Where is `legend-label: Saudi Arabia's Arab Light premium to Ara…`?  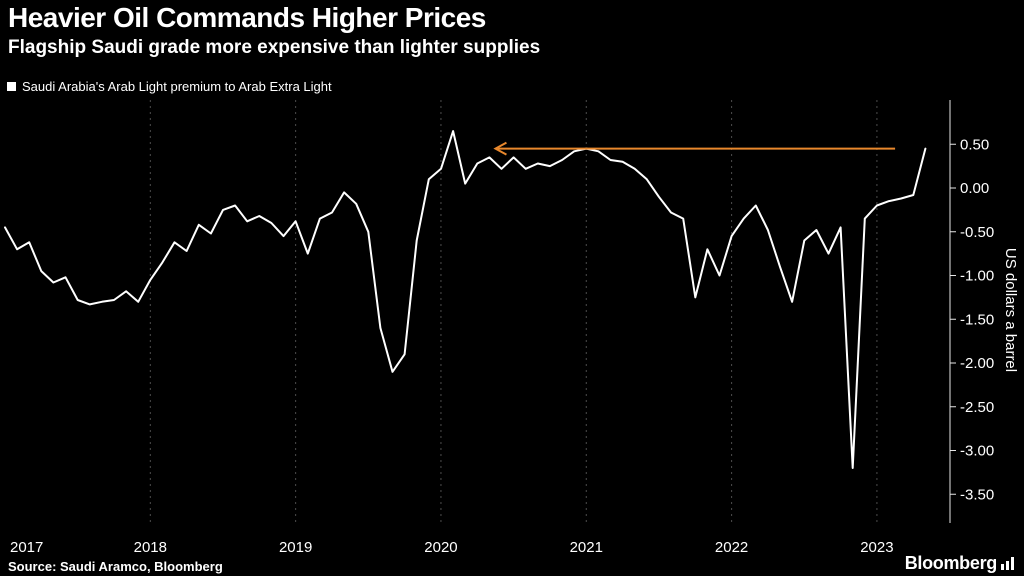
legend-label: Saudi Arabia's Arab Light premium to Ara… is located at coordinates (177, 86).